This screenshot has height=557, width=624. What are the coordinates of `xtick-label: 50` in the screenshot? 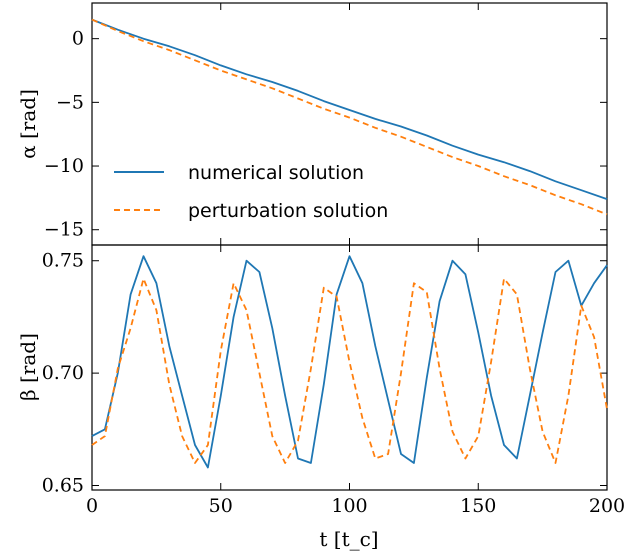 It's located at (221, 506).